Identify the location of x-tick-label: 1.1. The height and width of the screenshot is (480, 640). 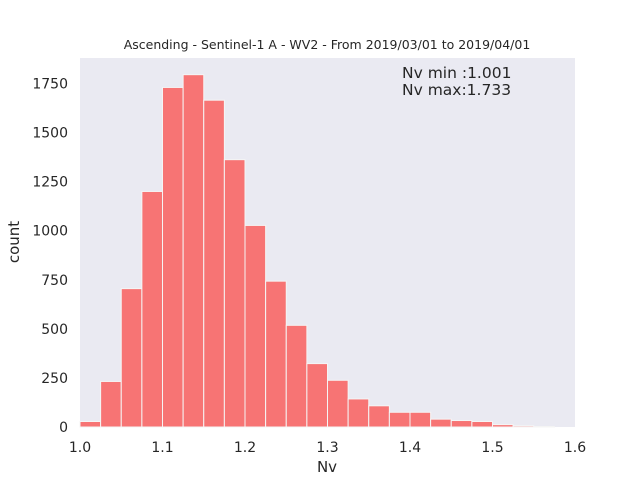
(162, 448).